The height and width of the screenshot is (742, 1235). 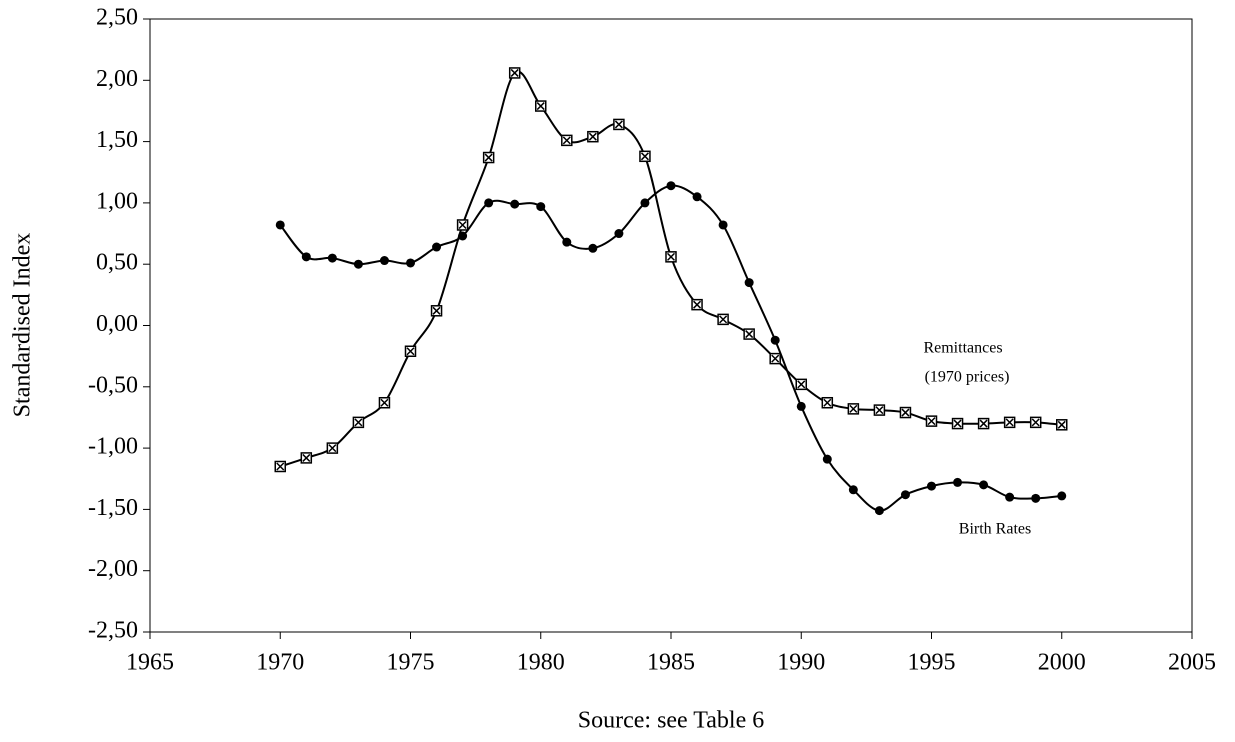 What do you see at coordinates (113, 447) in the screenshot?
I see `y-tick-label: -1,00` at bounding box center [113, 447].